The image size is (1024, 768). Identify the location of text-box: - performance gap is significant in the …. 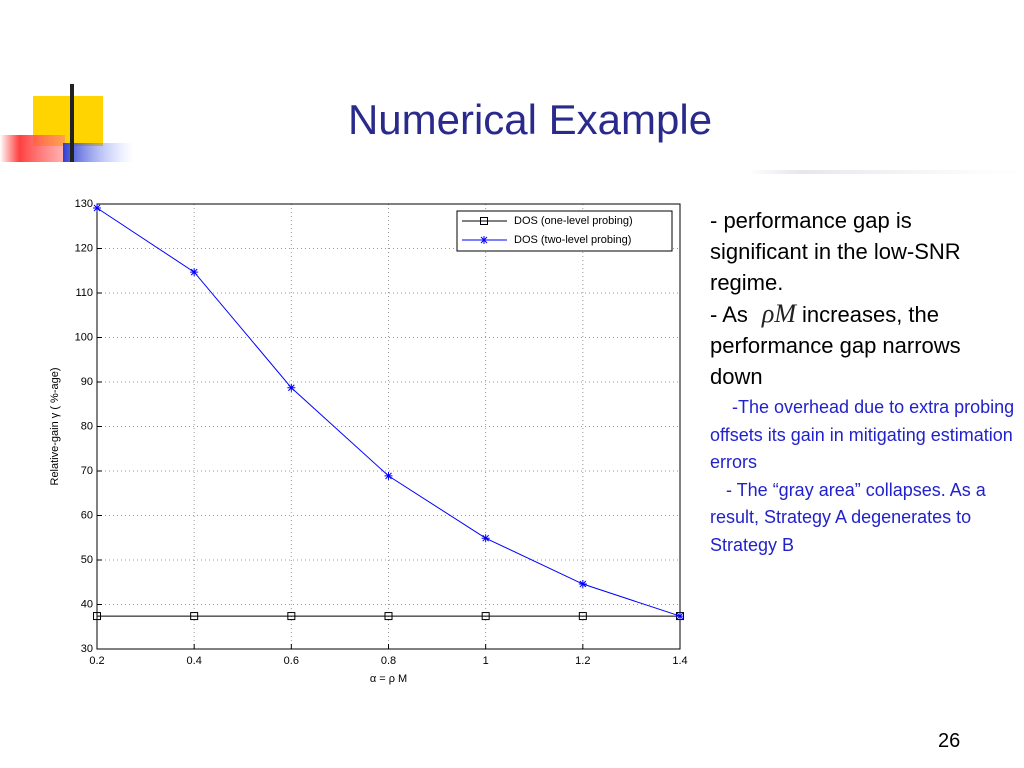
(862, 382).